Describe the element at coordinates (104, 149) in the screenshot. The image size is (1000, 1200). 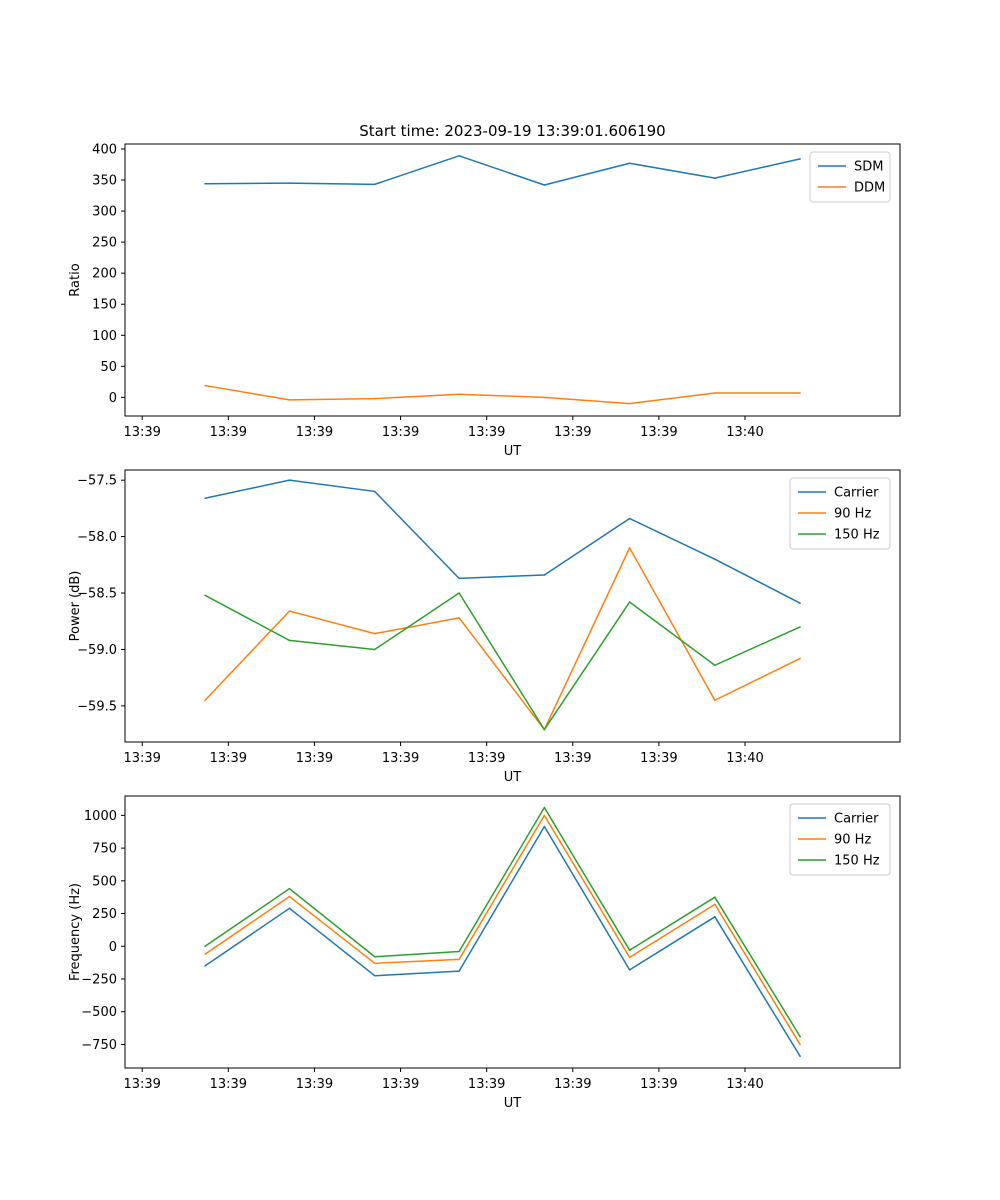
I see `y-tick-label: 400` at that location.